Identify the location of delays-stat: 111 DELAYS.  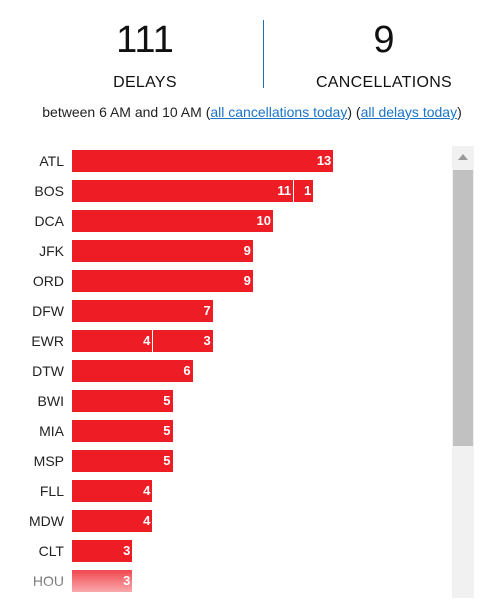
(145, 55).